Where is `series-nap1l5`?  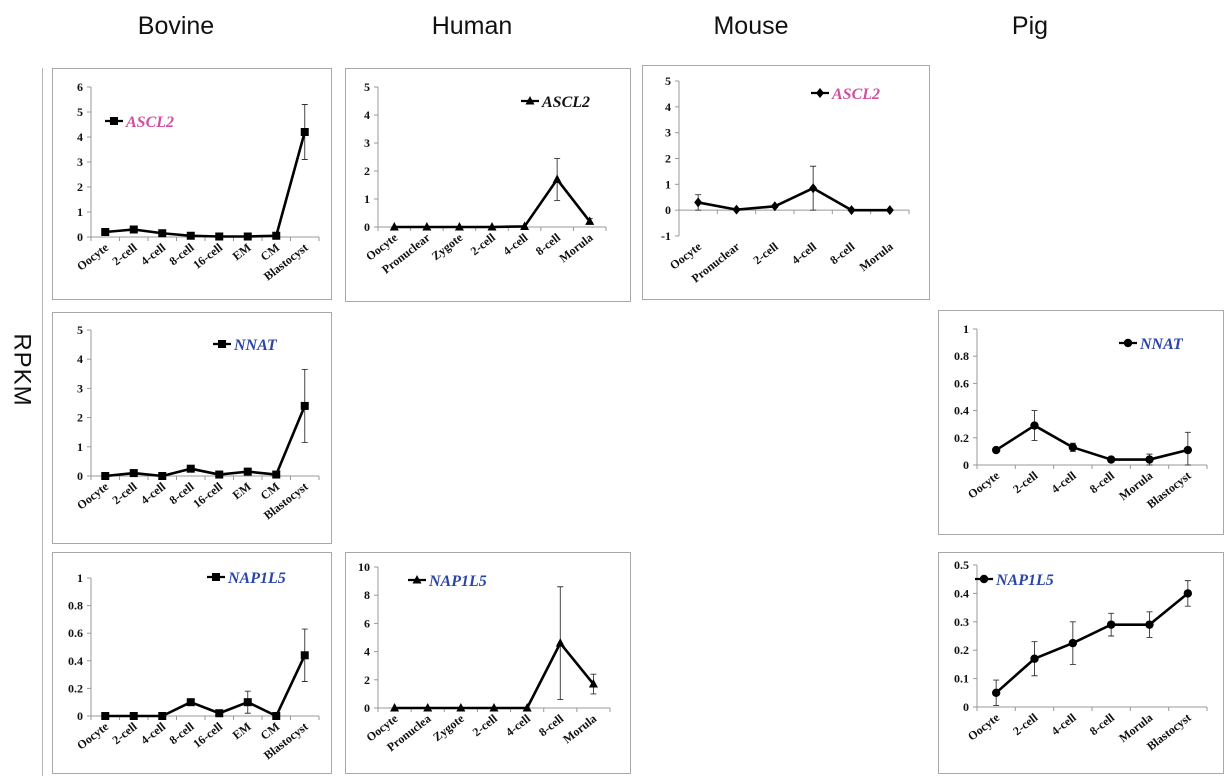 series-nap1l5 is located at coordinates (1092, 643).